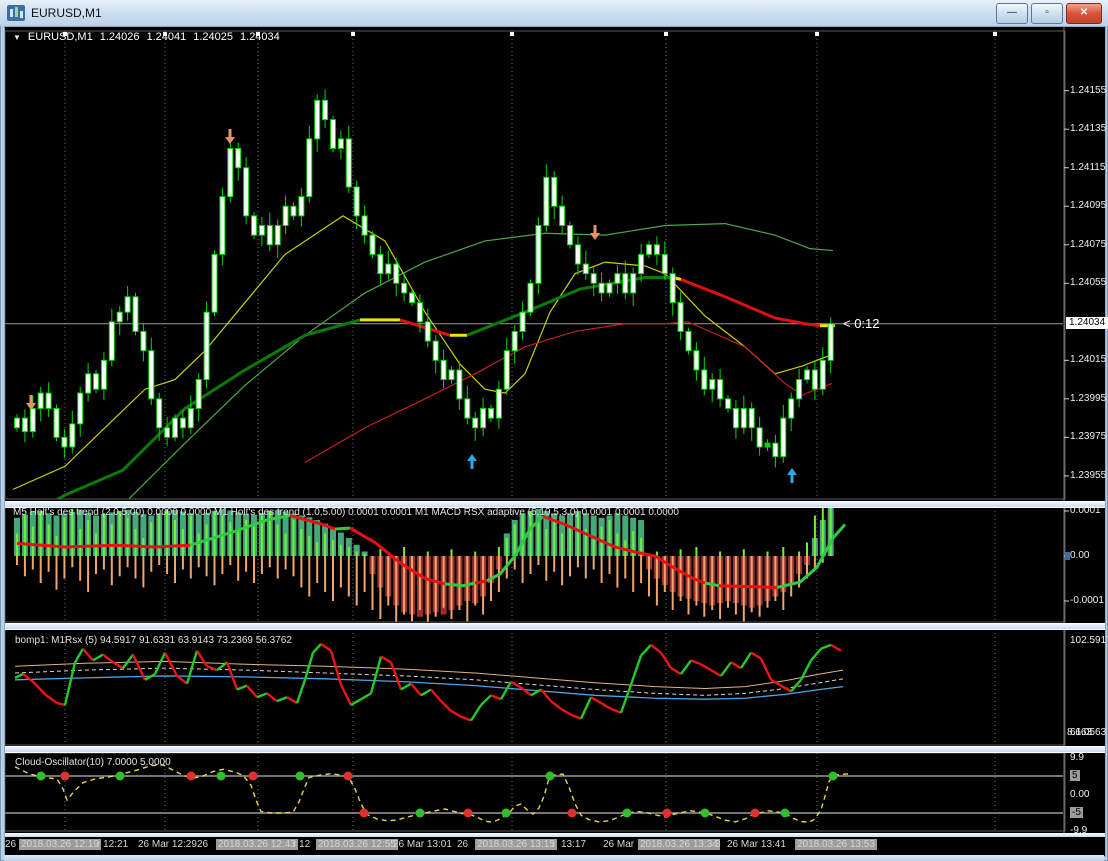  What do you see at coordinates (1088, 398) in the screenshot?
I see `price-axis-label: 1.23995` at bounding box center [1088, 398].